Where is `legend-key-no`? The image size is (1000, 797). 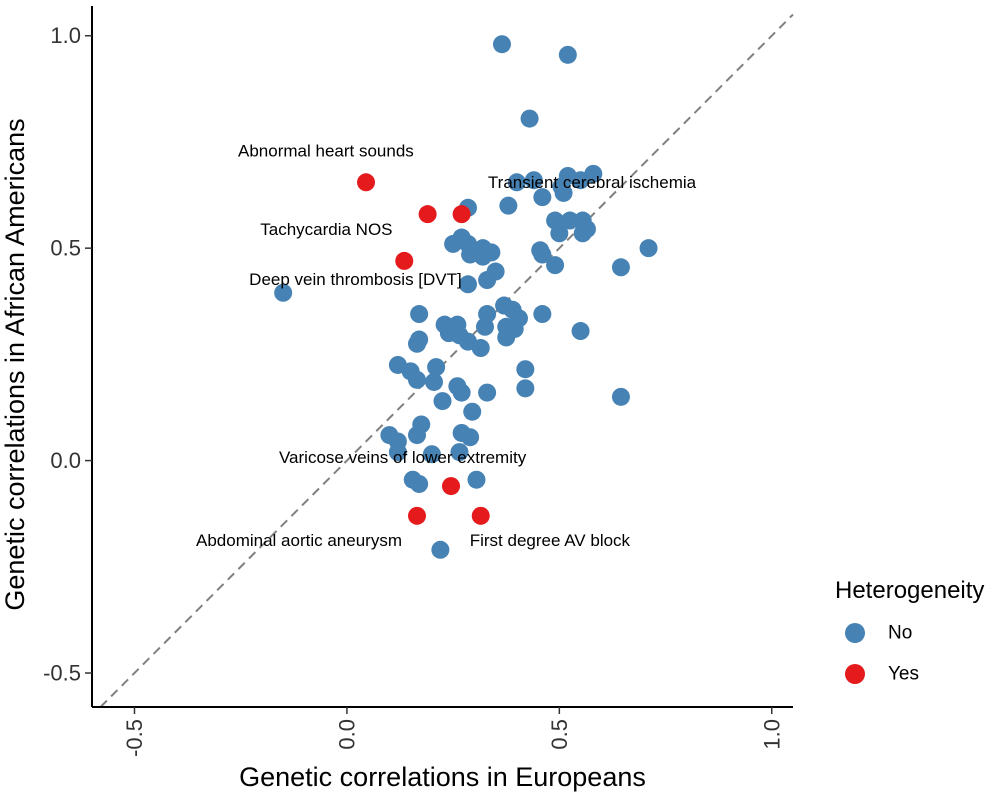
legend-key-no is located at coordinates (855, 633).